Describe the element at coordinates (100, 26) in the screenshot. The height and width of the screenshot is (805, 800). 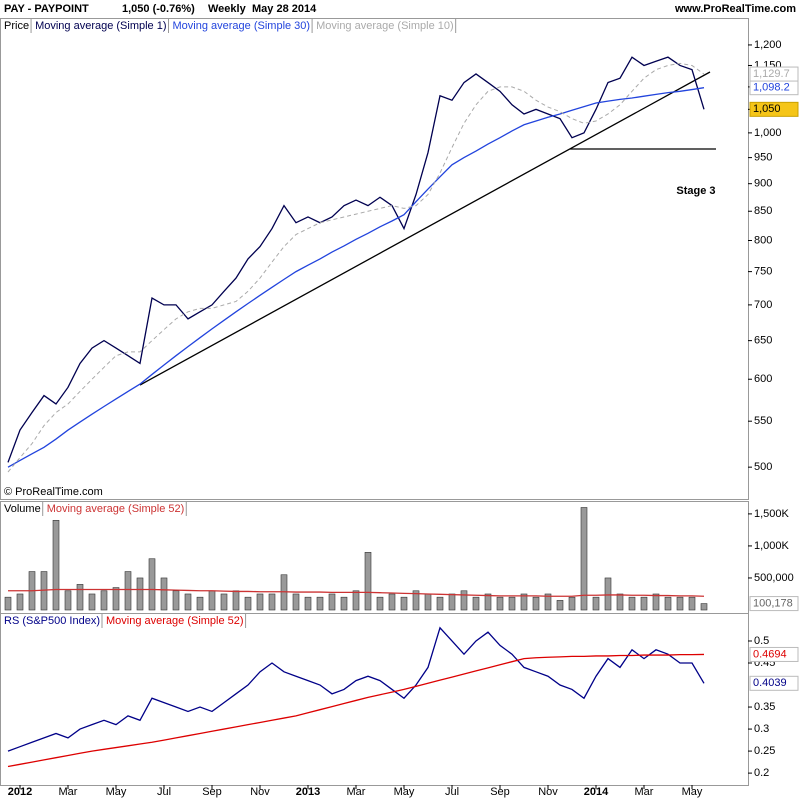
I see `legend-entry: Moving average (Simple 1)` at that location.